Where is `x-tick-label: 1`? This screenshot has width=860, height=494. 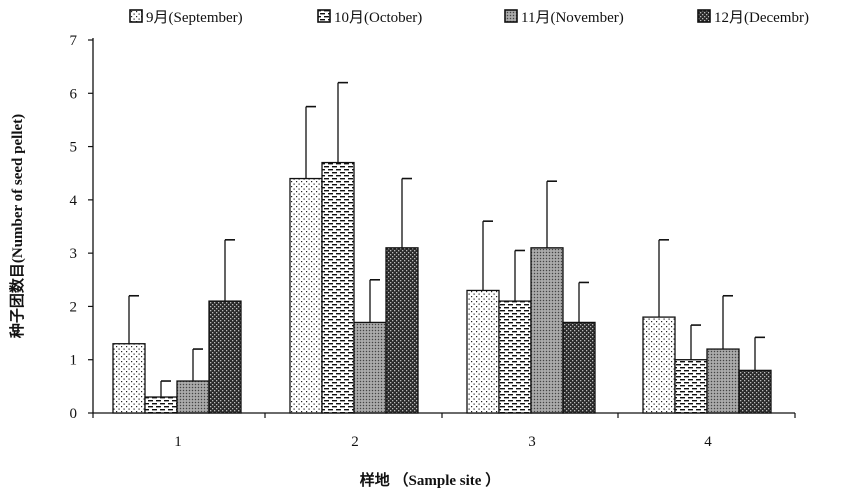
x-tick-label: 1 is located at coordinates (178, 442).